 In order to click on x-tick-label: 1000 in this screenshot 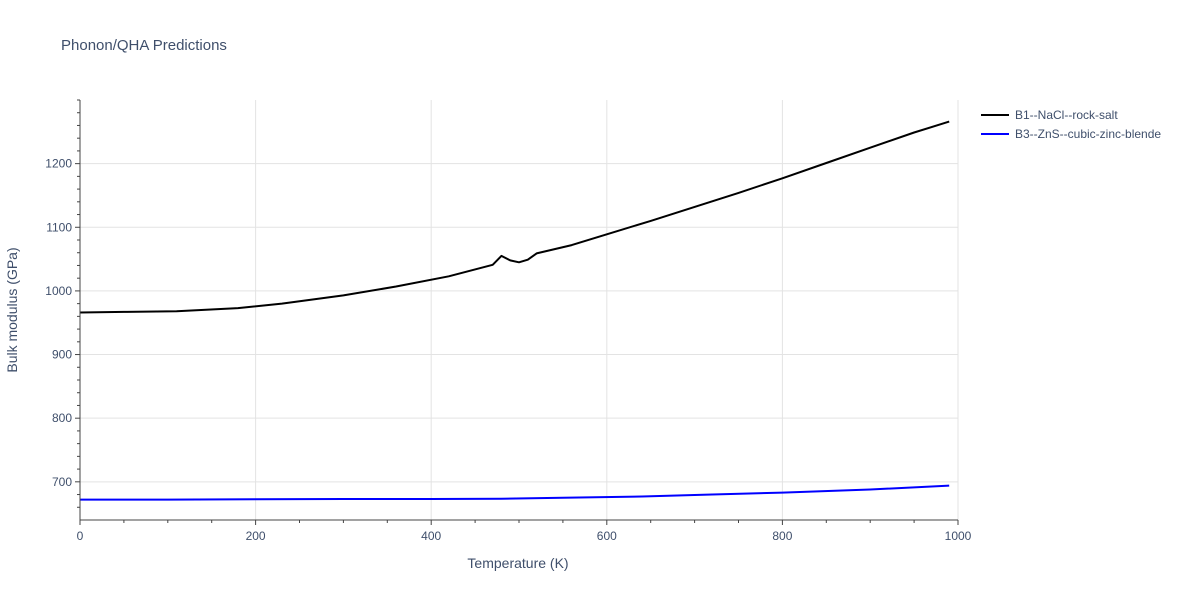, I will do `click(958, 536)`.